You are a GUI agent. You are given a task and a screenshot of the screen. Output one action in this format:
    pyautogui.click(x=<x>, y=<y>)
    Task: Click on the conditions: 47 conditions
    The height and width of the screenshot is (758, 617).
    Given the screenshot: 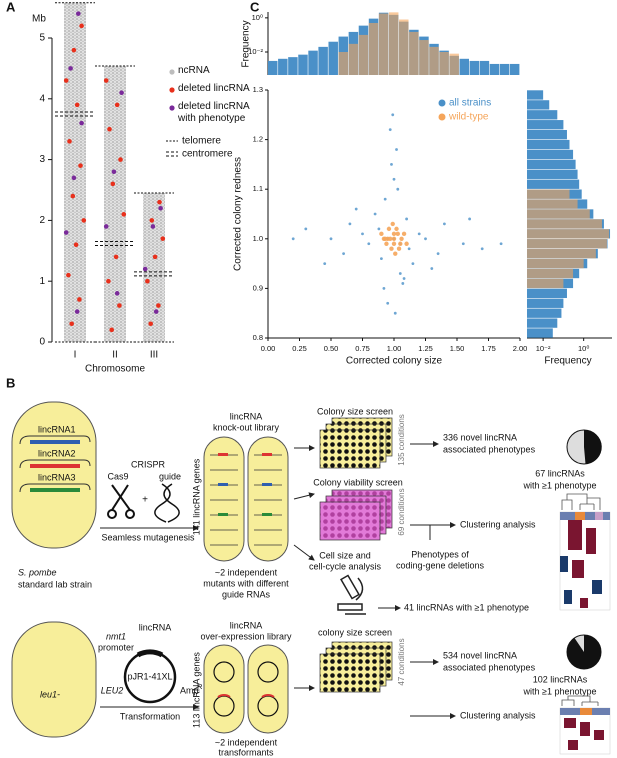 What is the action you would take?
    pyautogui.click(x=401, y=661)
    